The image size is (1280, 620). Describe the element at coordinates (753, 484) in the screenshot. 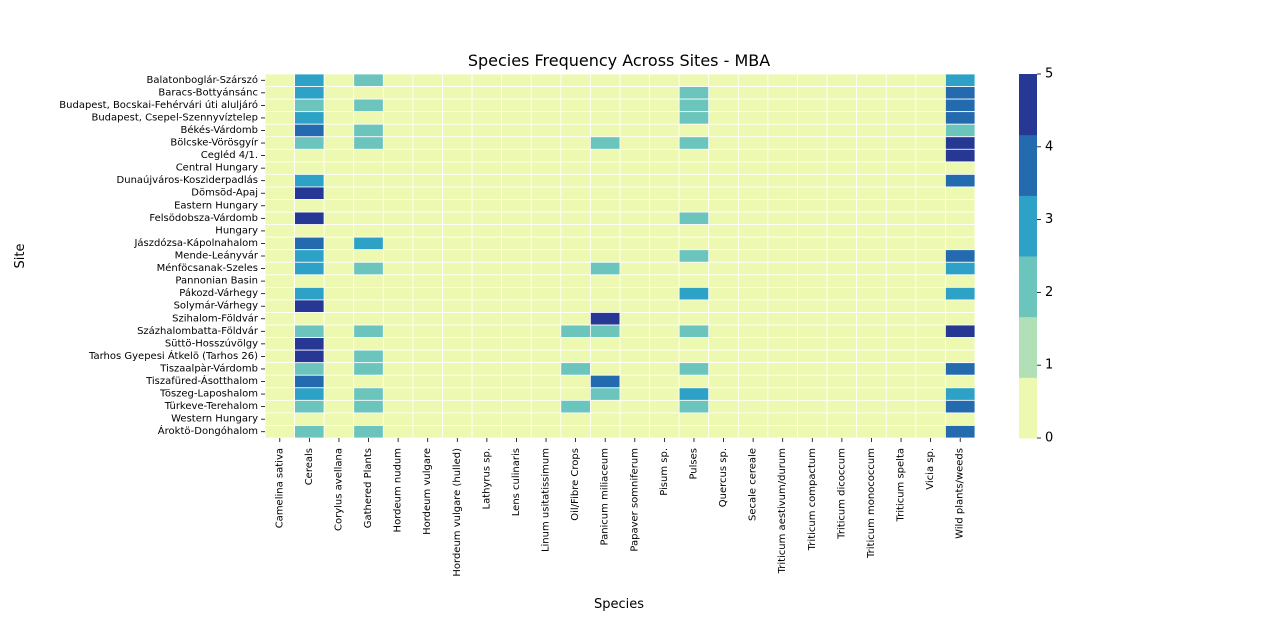

I see `x-tick-label: Secale cereale` at that location.